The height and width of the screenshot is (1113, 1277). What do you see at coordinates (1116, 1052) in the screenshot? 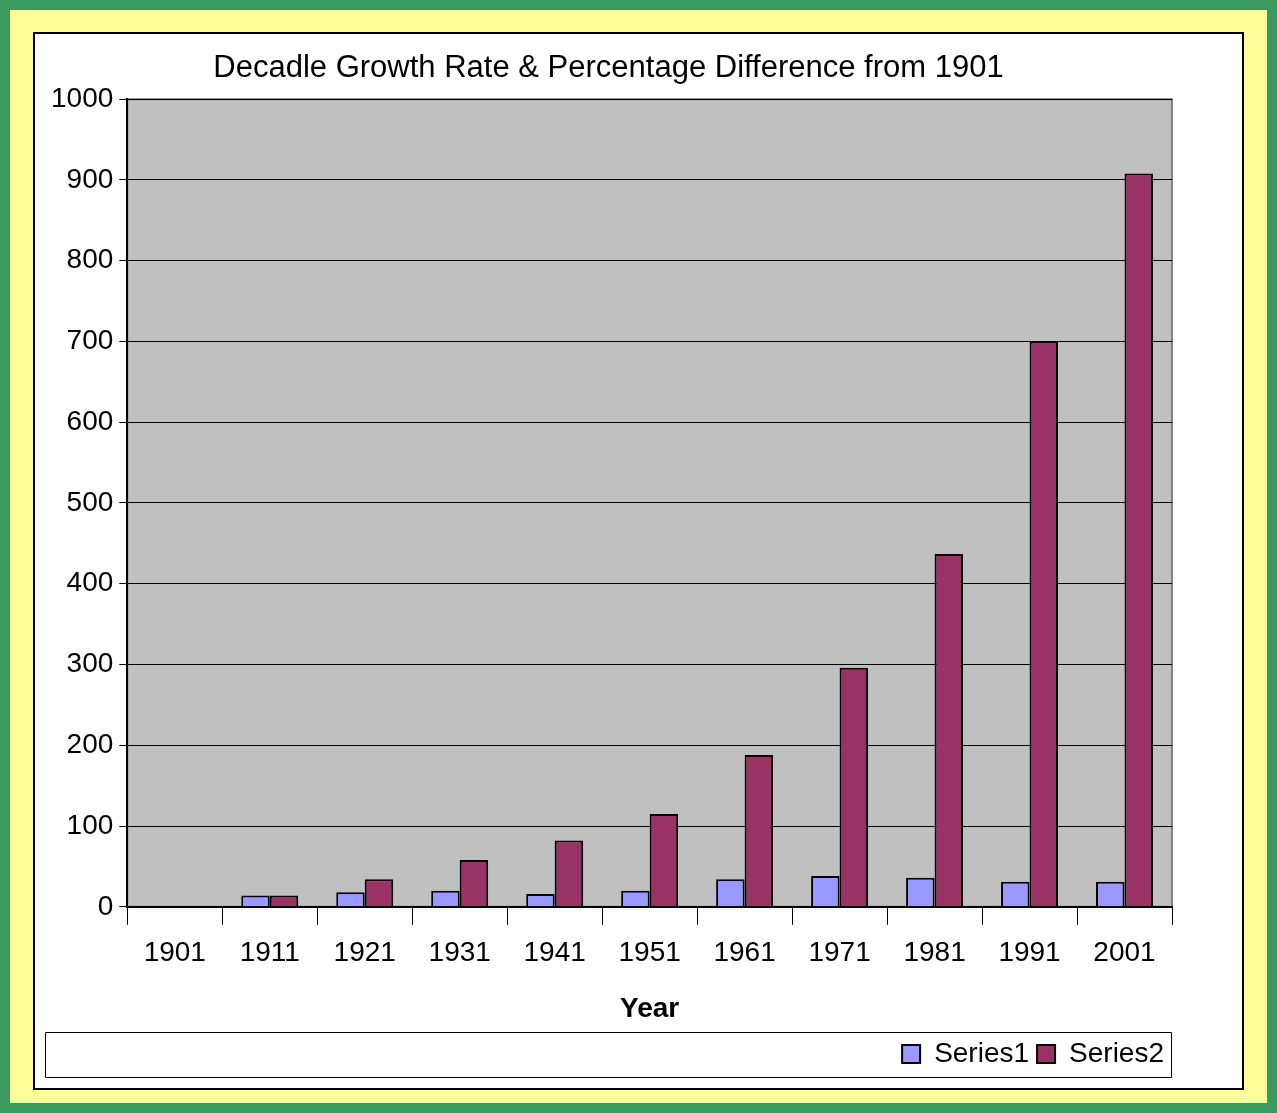
I see `legend-label: Series2` at bounding box center [1116, 1052].